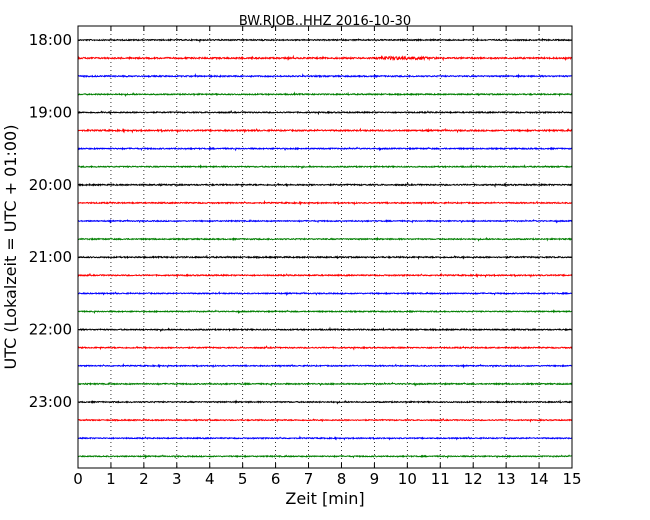 This screenshot has height=520, width=650. I want to click on x-tick-label: 2, so click(144, 479).